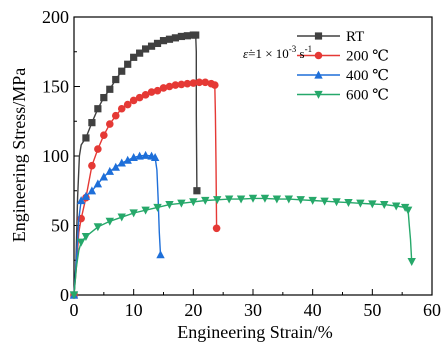  What do you see at coordinates (247, 53) in the screenshot?
I see `strain-rate-symbol: ε̇` at bounding box center [247, 53].